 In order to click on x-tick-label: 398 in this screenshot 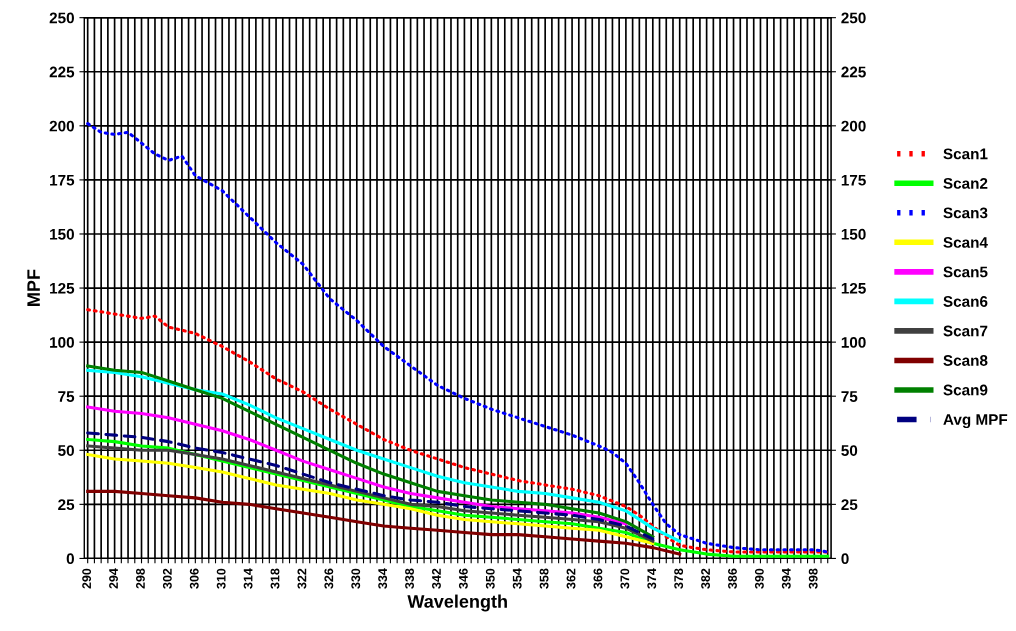, I will do `click(813, 578)`.